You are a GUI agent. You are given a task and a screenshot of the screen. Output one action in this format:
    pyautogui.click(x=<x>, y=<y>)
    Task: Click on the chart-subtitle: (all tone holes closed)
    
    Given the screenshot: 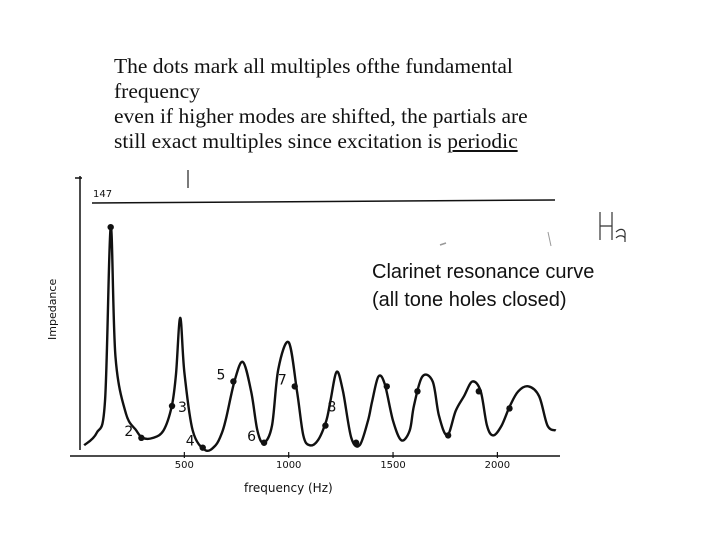 What is the action you would take?
    pyautogui.click(x=469, y=300)
    